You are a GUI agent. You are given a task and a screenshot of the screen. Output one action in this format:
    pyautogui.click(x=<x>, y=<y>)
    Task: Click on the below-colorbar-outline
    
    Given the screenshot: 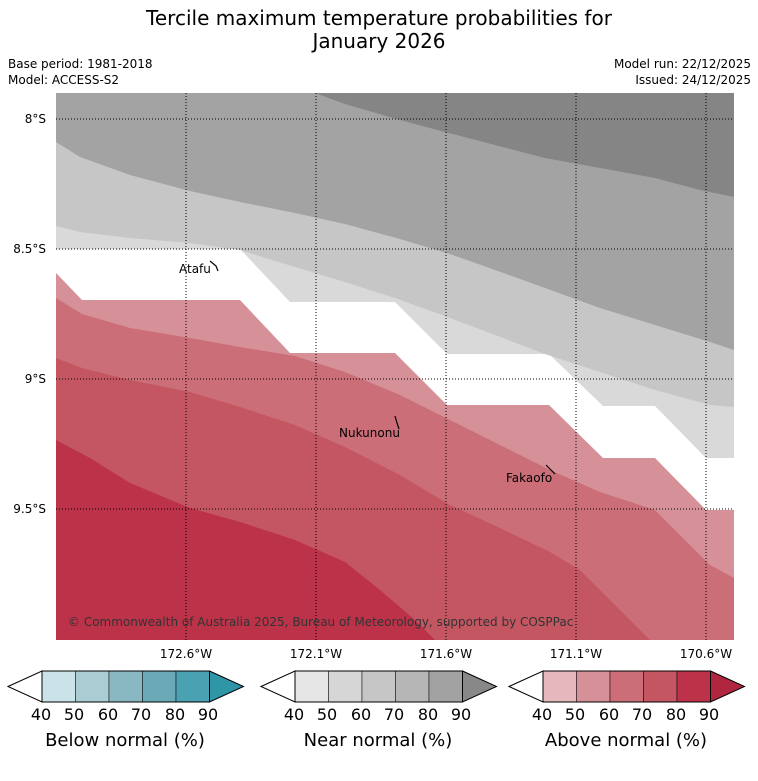 What is the action you would take?
    pyautogui.click(x=125, y=686)
    